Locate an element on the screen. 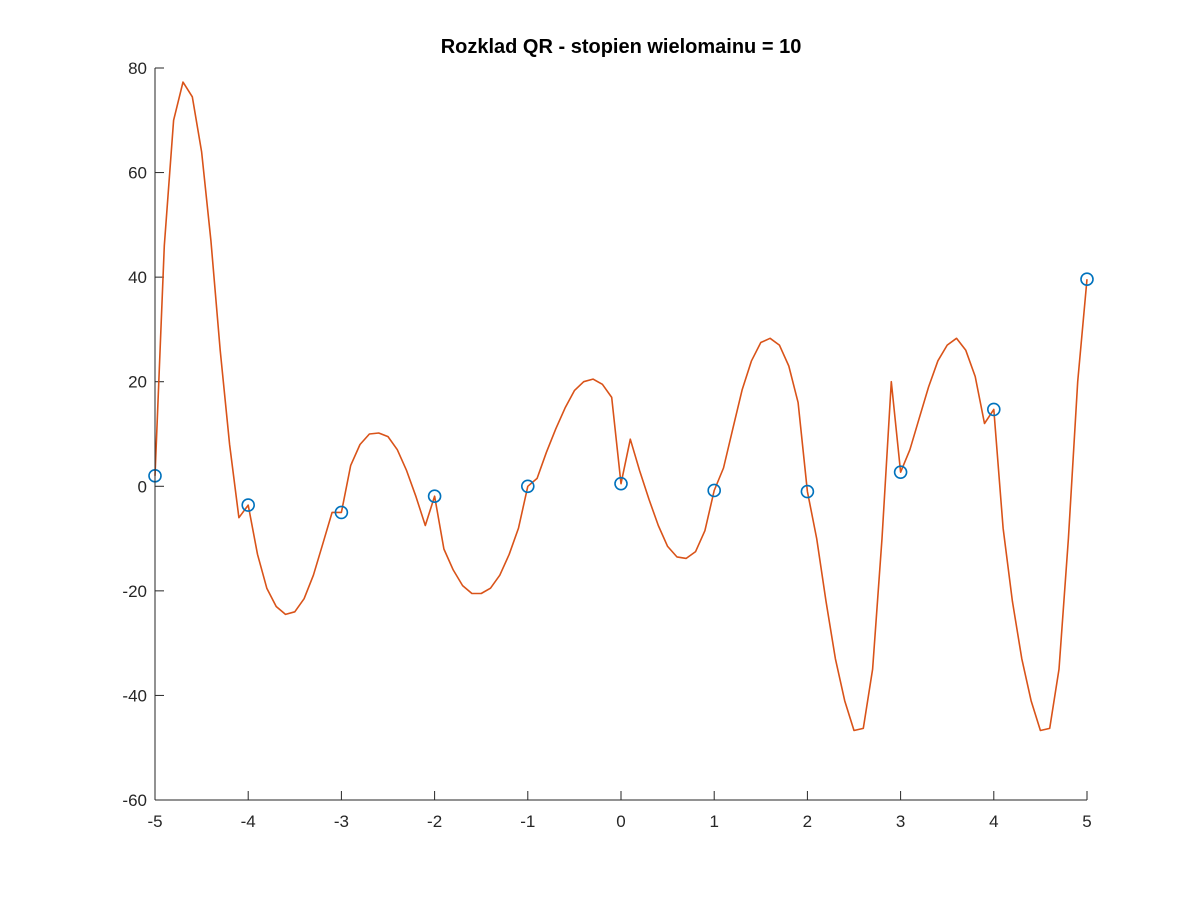  x-axis: -5 -4 -3 -2 -1 0 1 2 3 4 5 is located at coordinates (619, 811).